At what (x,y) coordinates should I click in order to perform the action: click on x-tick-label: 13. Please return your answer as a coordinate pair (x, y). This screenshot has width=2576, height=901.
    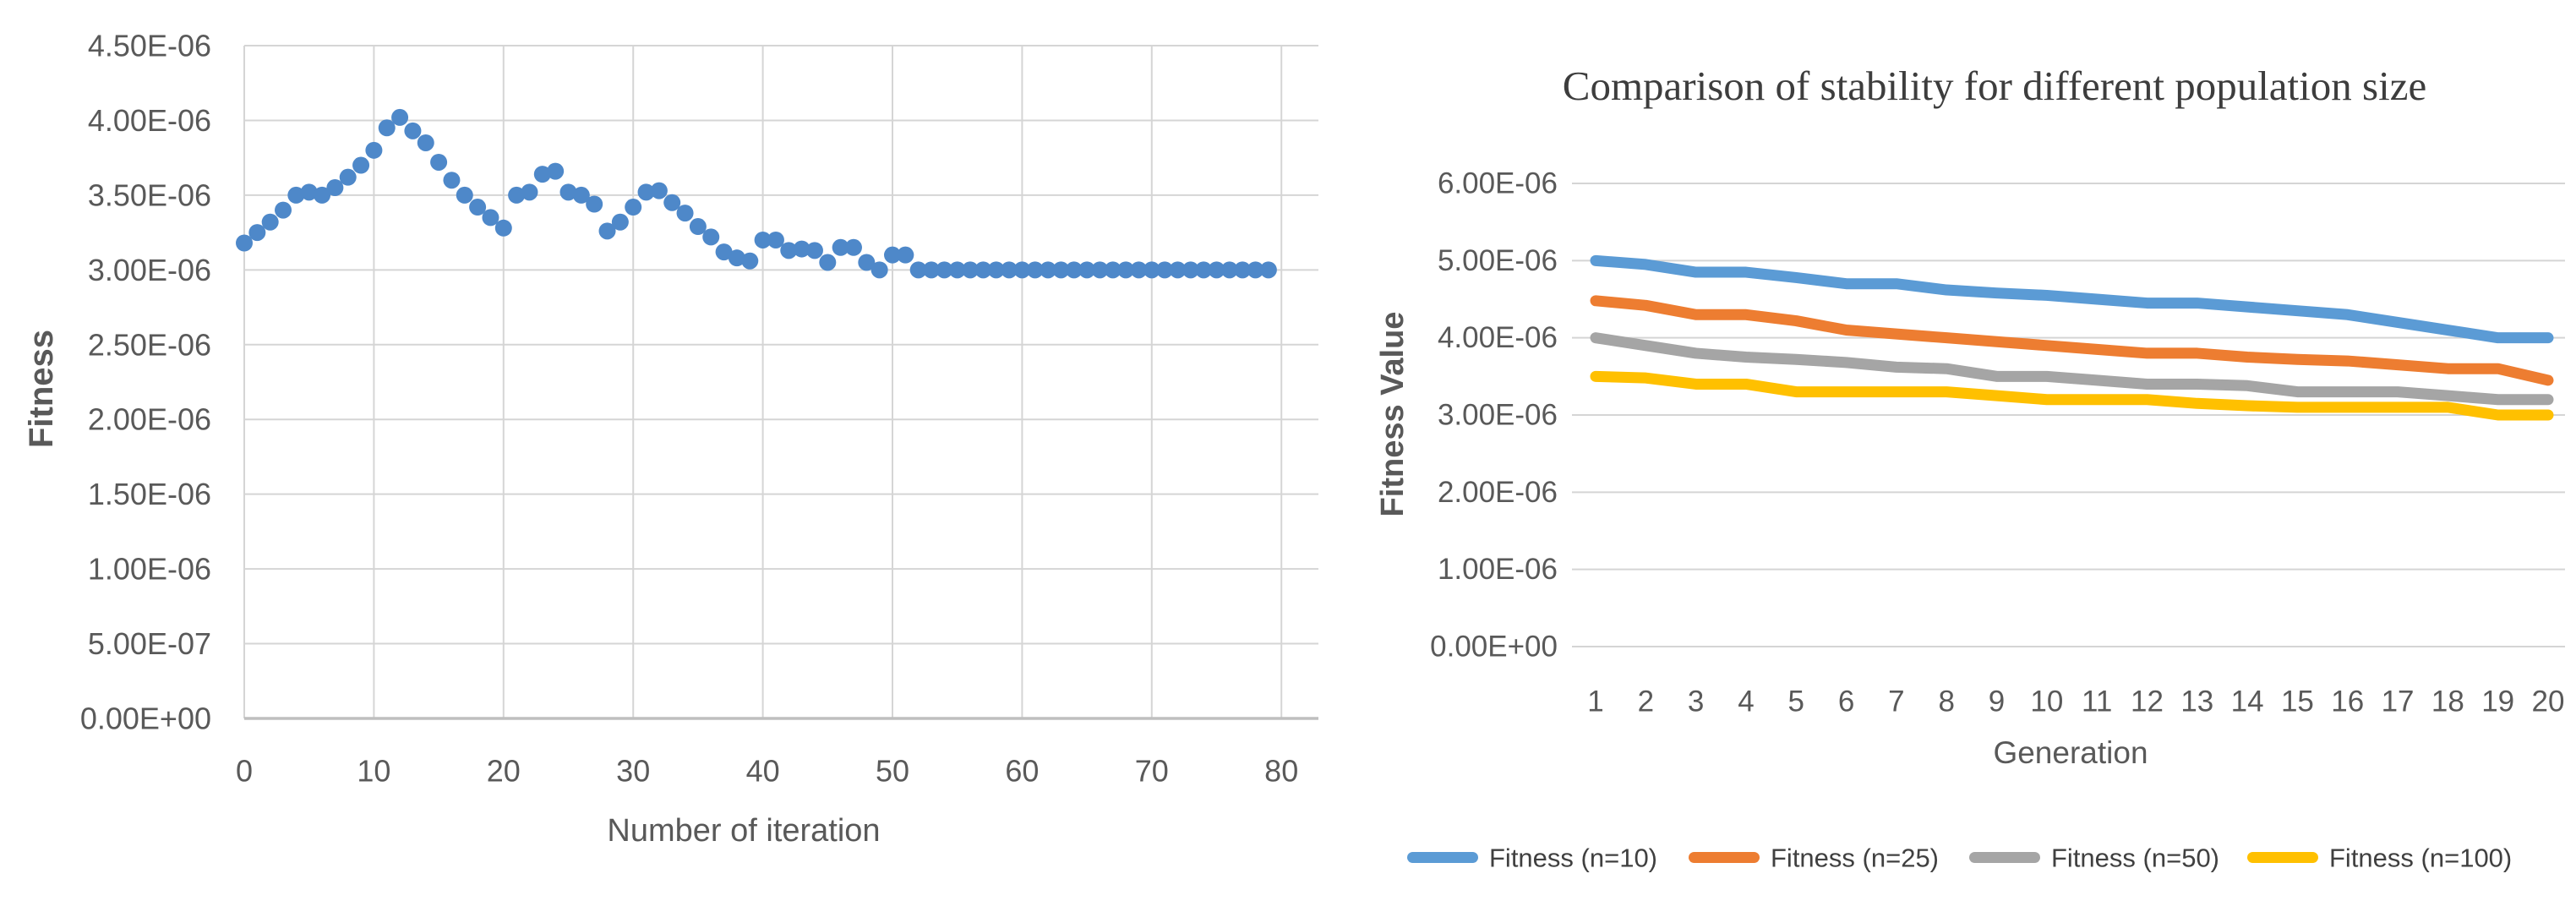
    Looking at the image, I should click on (2196, 701).